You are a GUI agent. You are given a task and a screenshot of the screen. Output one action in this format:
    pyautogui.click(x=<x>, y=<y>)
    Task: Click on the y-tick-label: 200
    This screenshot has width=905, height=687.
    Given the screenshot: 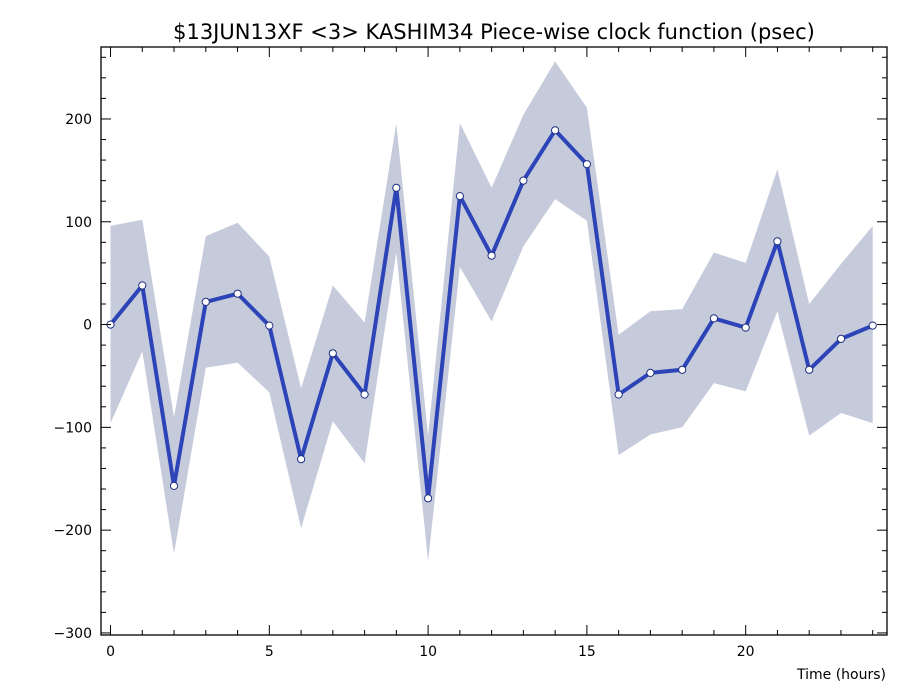 What is the action you would take?
    pyautogui.click(x=78, y=120)
    